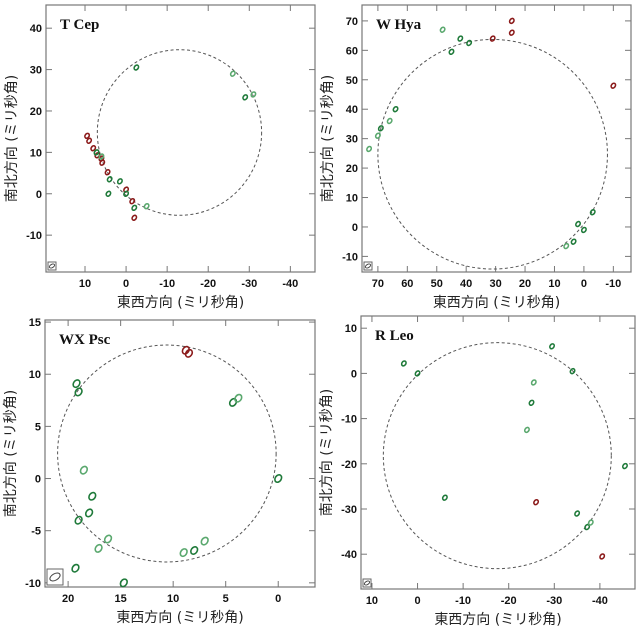 This screenshot has height=630, width=640. Describe the element at coordinates (121, 599) in the screenshot. I see `x-tick-label: 15` at that location.